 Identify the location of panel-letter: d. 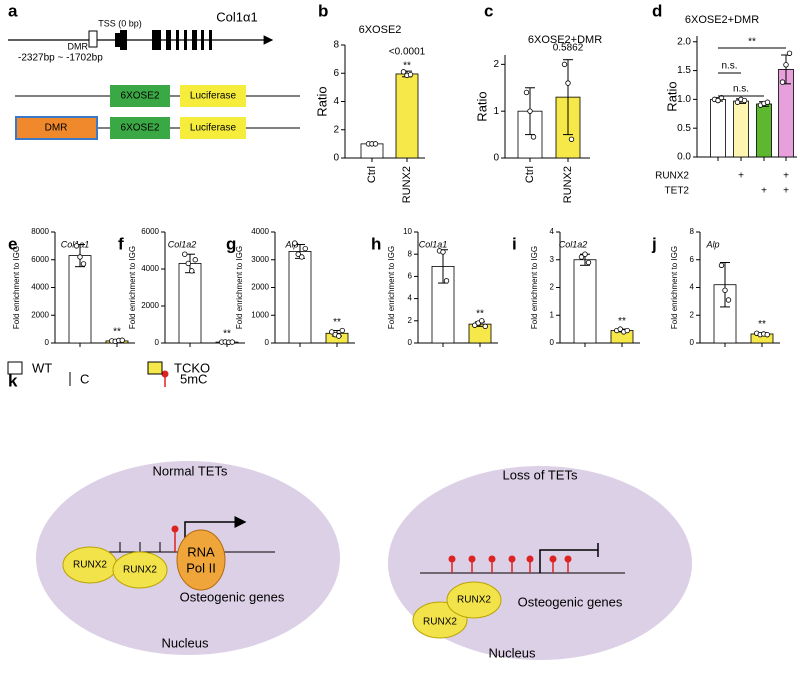
(657, 10).